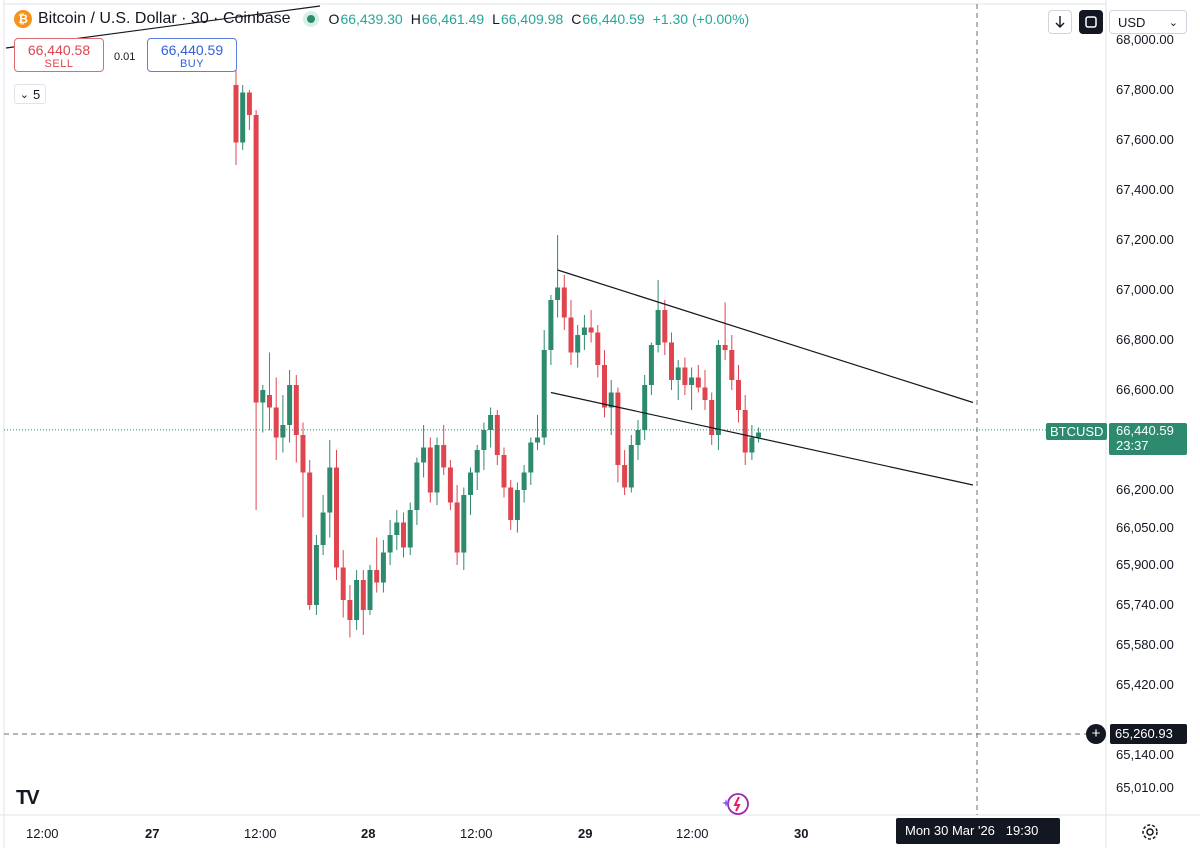  I want to click on price-tick-label: 67,400.00, so click(1145, 189).